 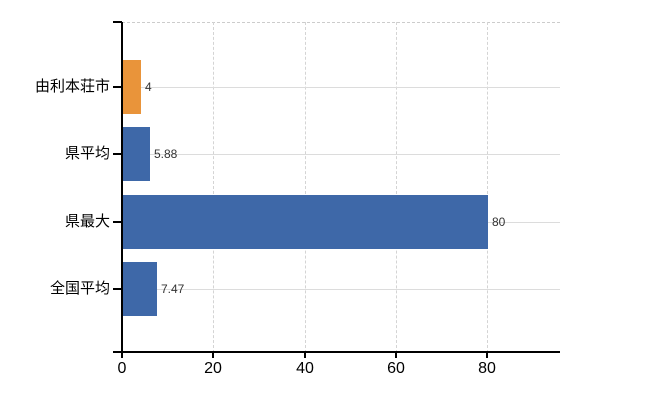 I want to click on category-label-1: 県平均, so click(x=87, y=153).